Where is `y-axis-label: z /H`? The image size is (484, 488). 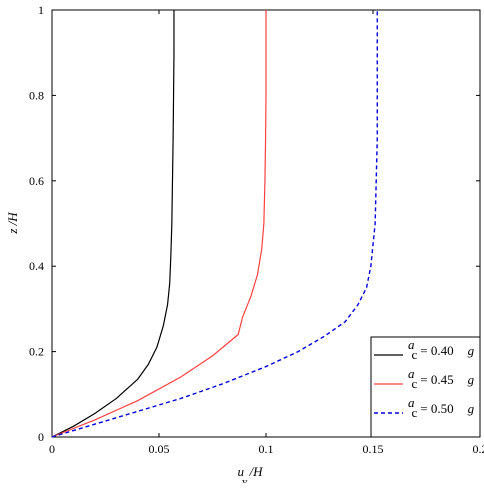 y-axis-label: z /H is located at coordinates (12, 223).